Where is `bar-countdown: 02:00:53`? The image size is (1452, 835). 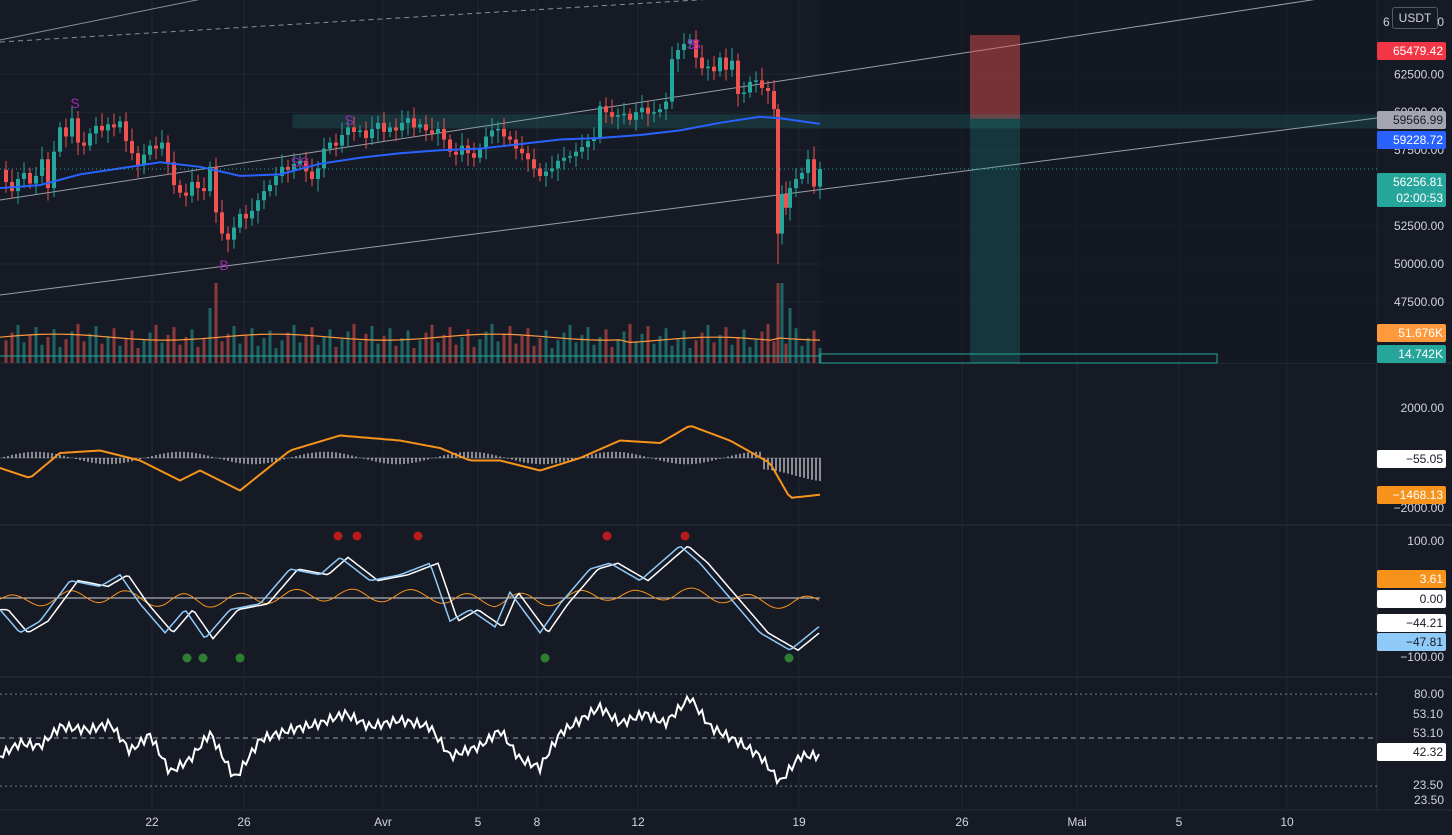 bar-countdown: 02:00:53 is located at coordinates (1419, 198).